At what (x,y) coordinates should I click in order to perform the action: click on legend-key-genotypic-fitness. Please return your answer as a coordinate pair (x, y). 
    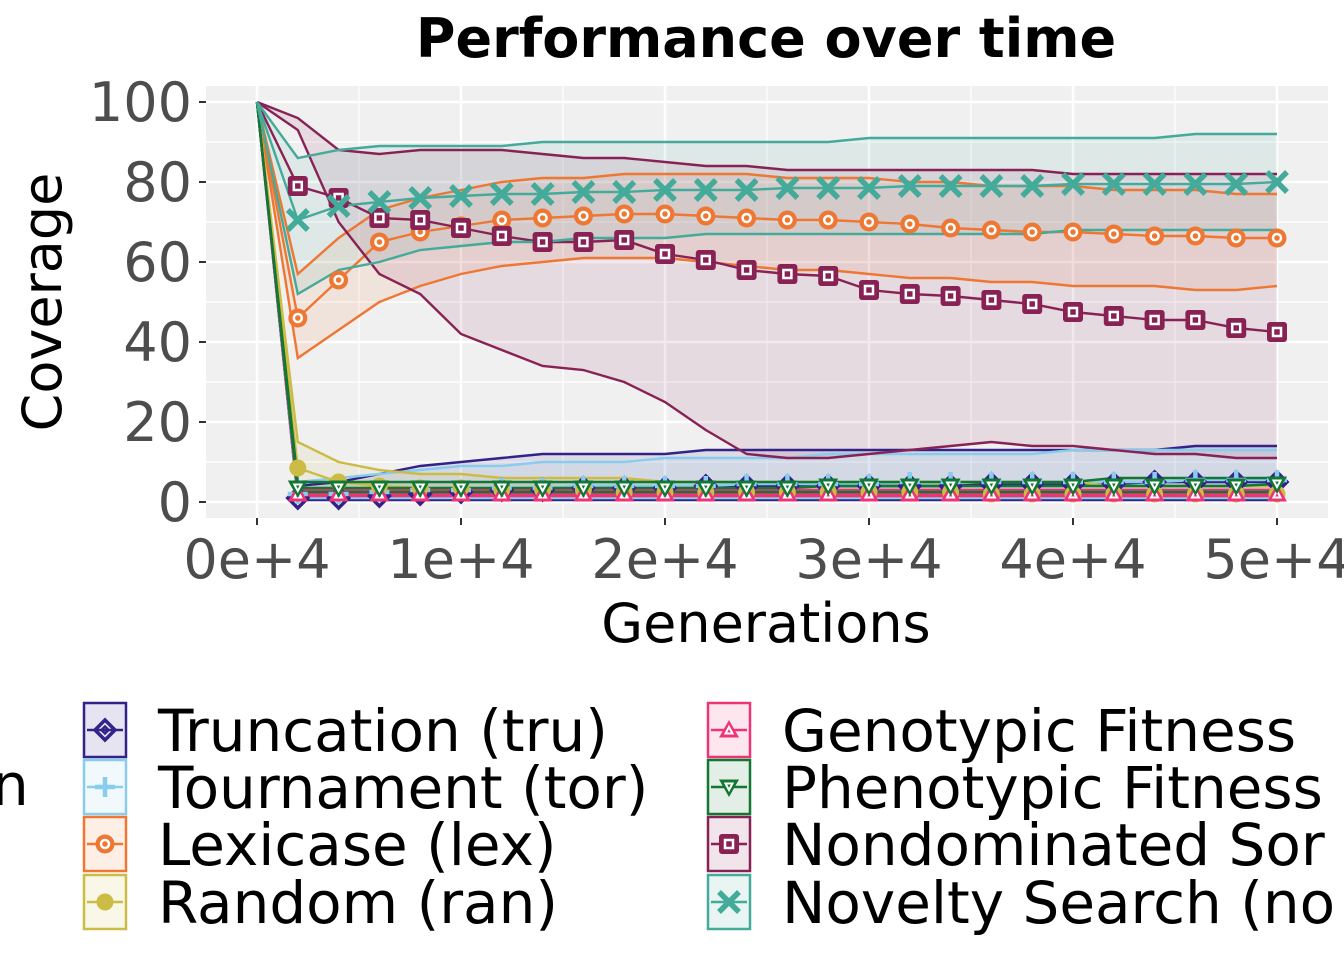
    Looking at the image, I should click on (729, 730).